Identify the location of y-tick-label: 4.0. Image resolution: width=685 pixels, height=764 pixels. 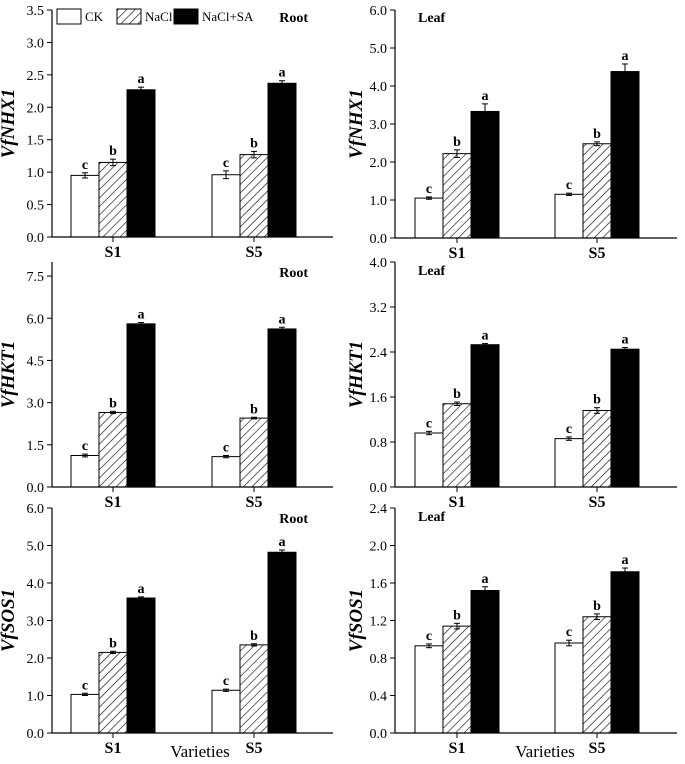
(36, 584).